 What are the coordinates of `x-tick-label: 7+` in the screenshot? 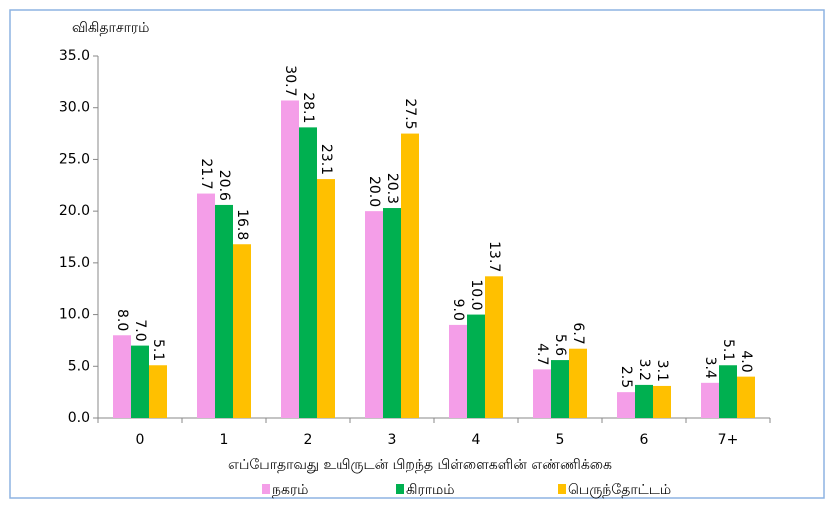 It's located at (728, 440).